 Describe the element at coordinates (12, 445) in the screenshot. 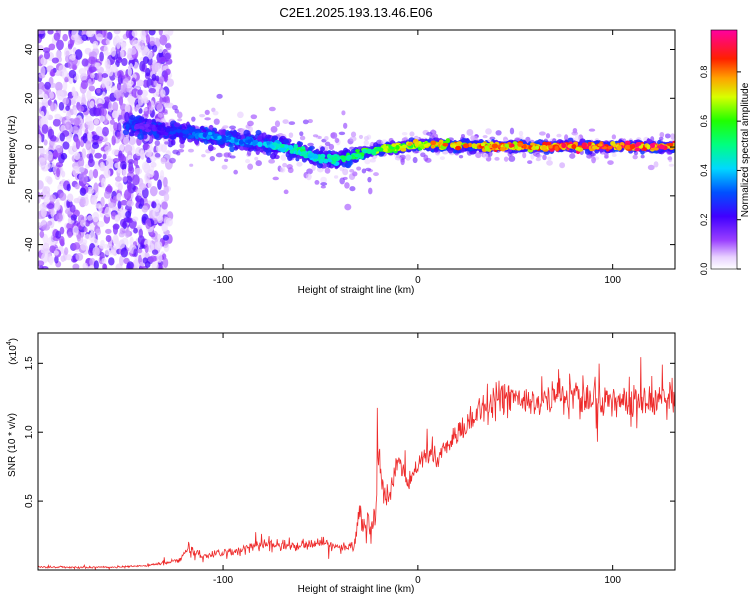

I see `snr-y-label: SNR (10 * v/v)` at that location.